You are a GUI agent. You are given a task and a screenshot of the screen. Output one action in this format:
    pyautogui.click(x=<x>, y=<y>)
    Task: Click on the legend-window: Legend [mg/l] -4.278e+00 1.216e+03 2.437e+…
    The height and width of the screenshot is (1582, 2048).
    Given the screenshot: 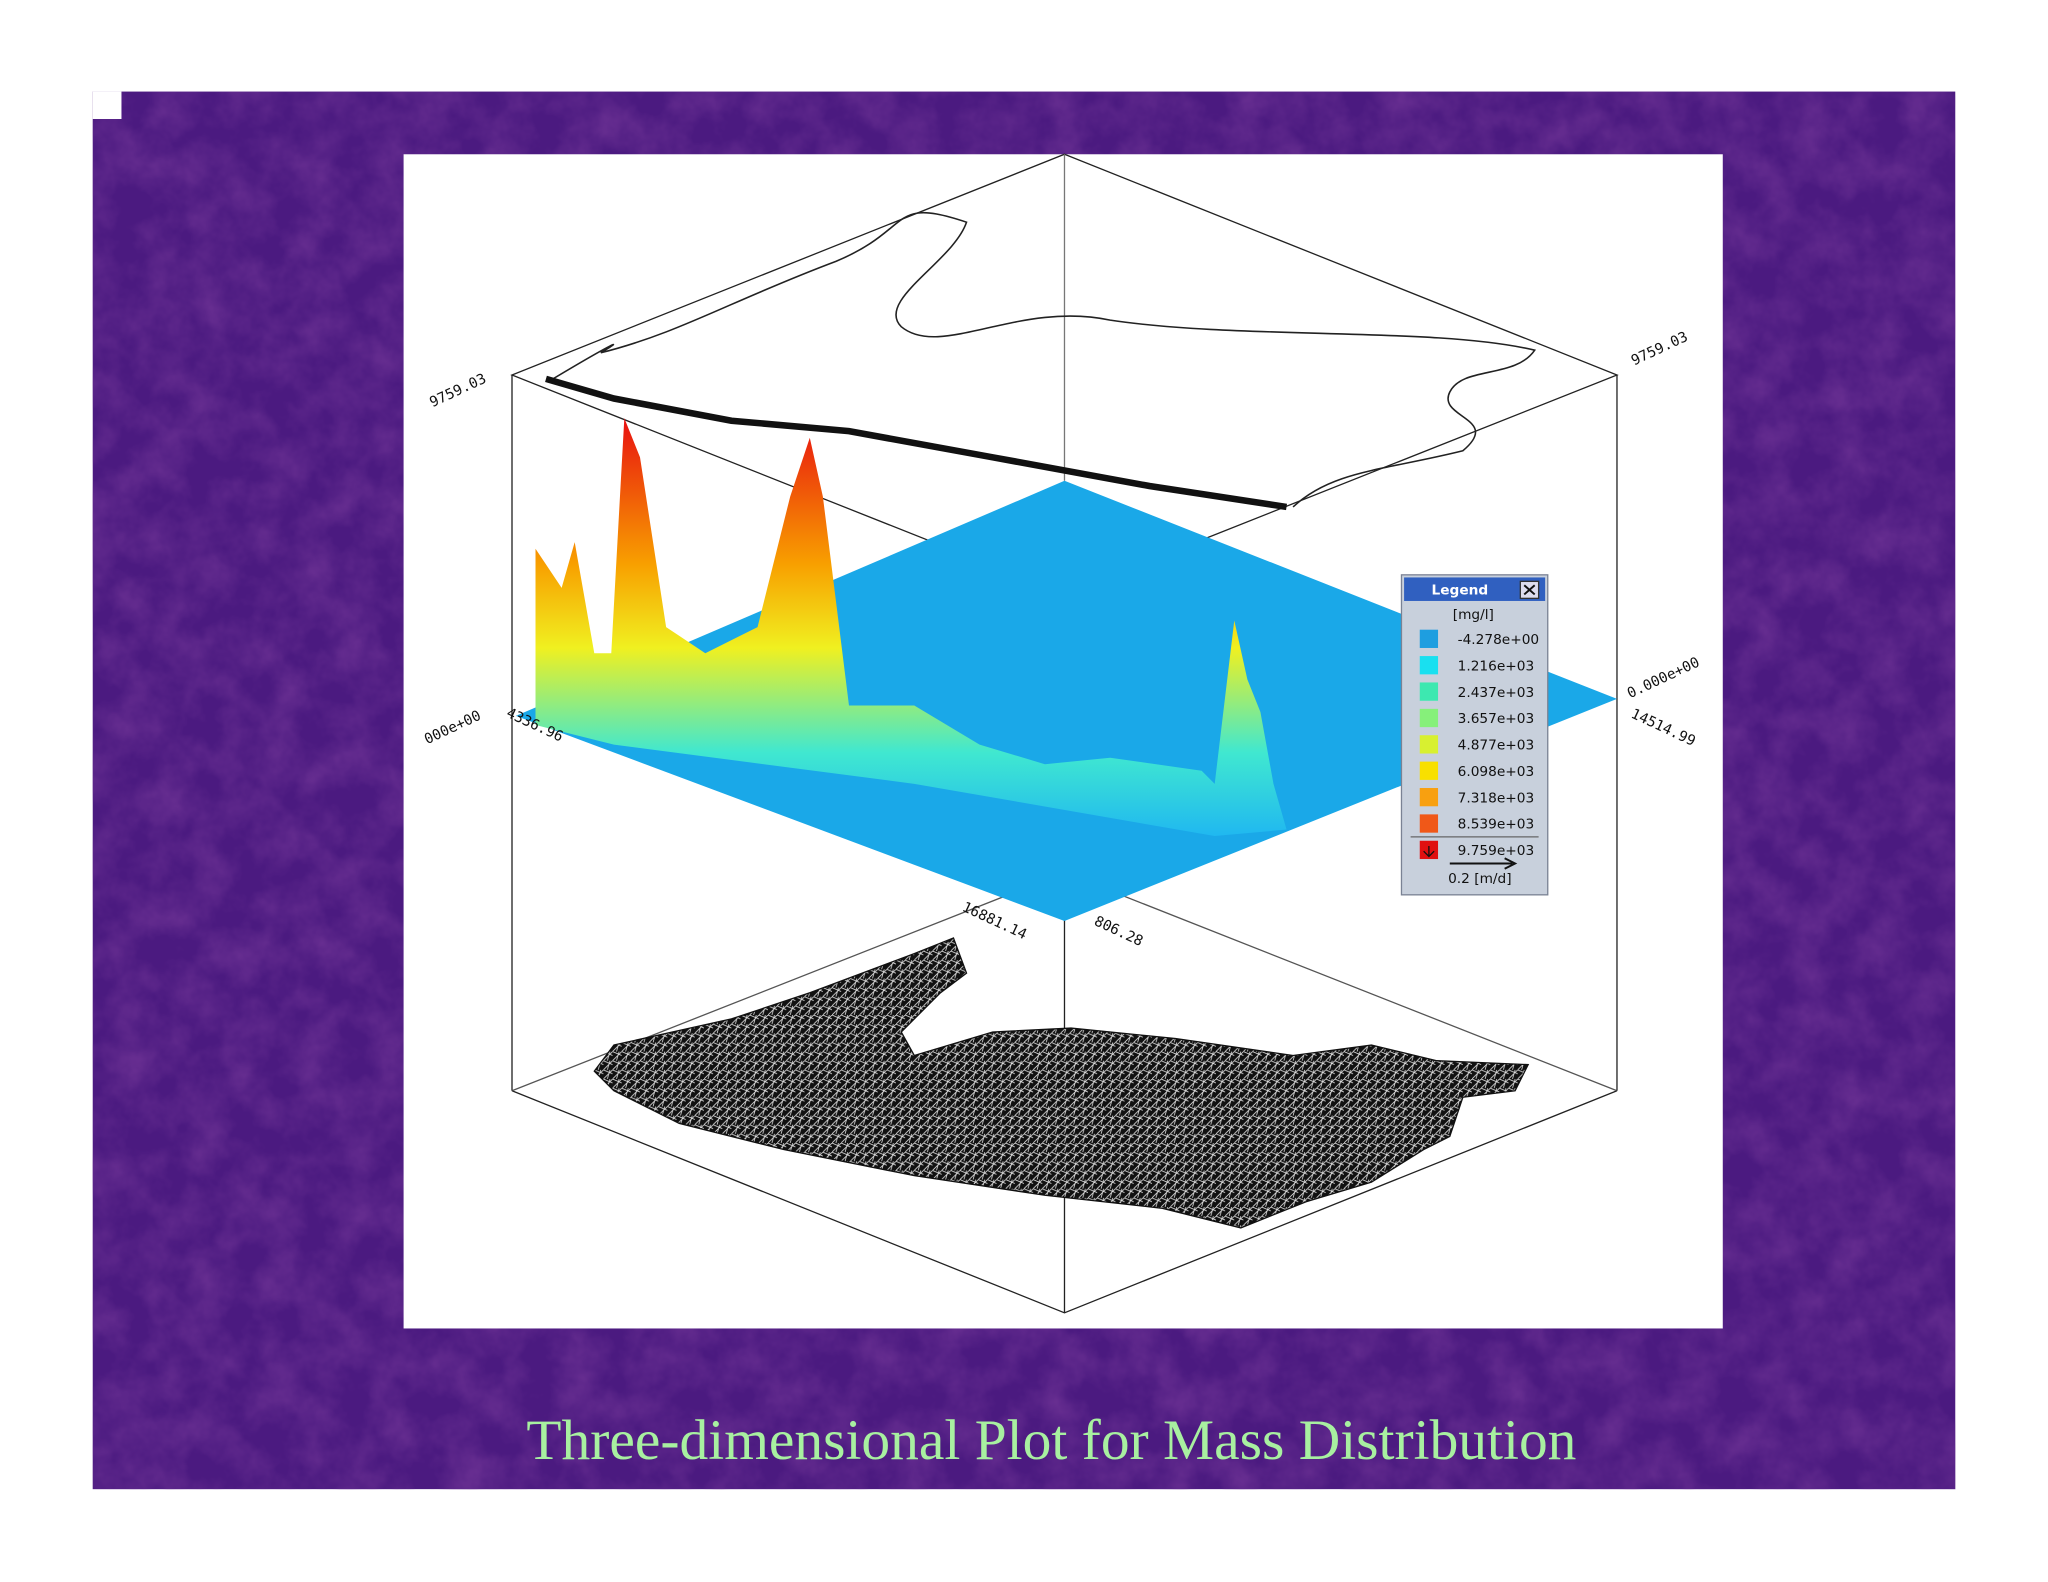 What is the action you would take?
    pyautogui.click(x=1474, y=735)
    